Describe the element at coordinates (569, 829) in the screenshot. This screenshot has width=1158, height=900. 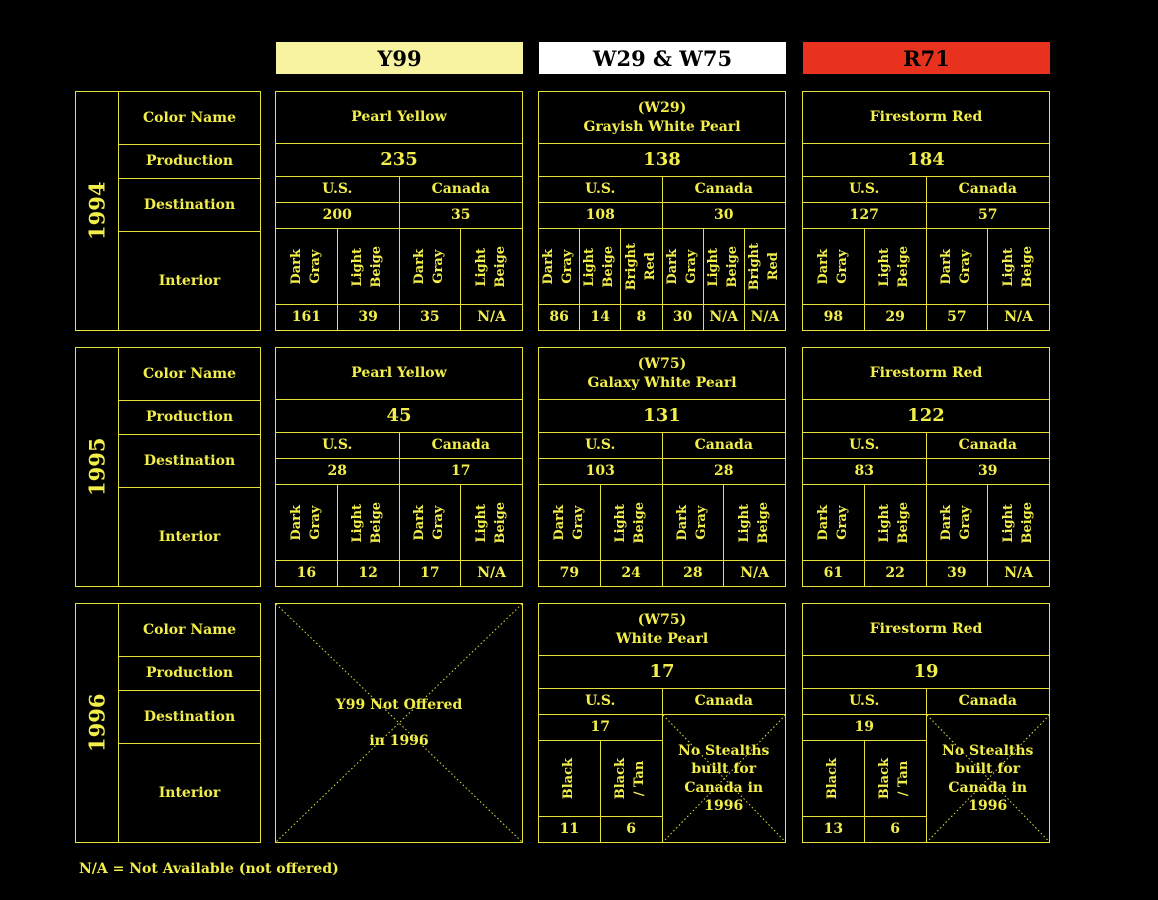
I see `interior-count: 11` at that location.